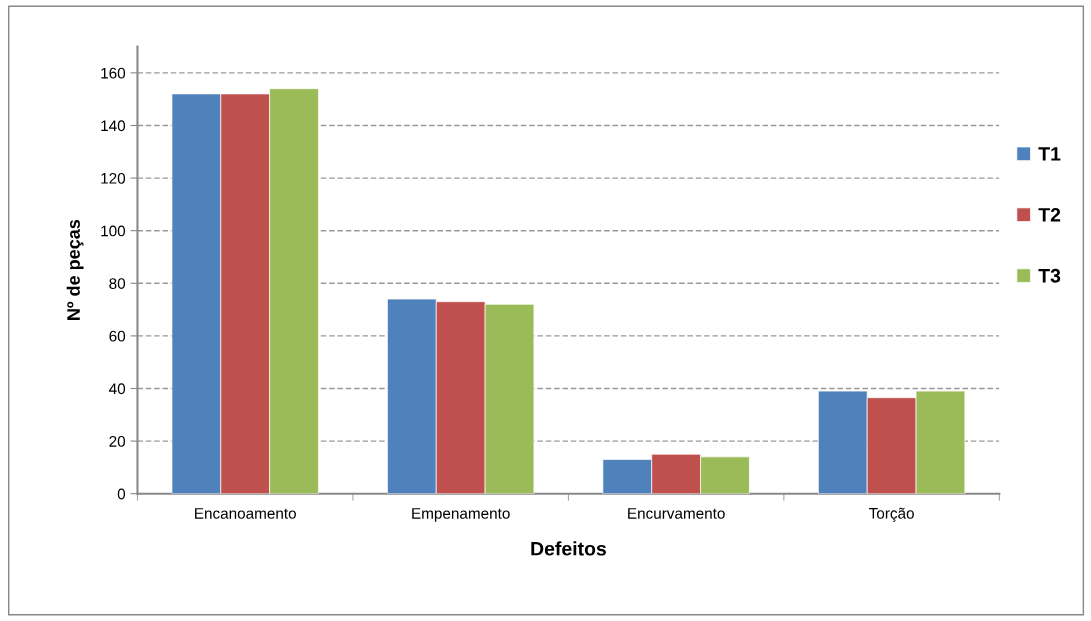 The width and height of the screenshot is (1091, 621). Describe the element at coordinates (1049, 214) in the screenshot. I see `legend-label: T2` at that location.